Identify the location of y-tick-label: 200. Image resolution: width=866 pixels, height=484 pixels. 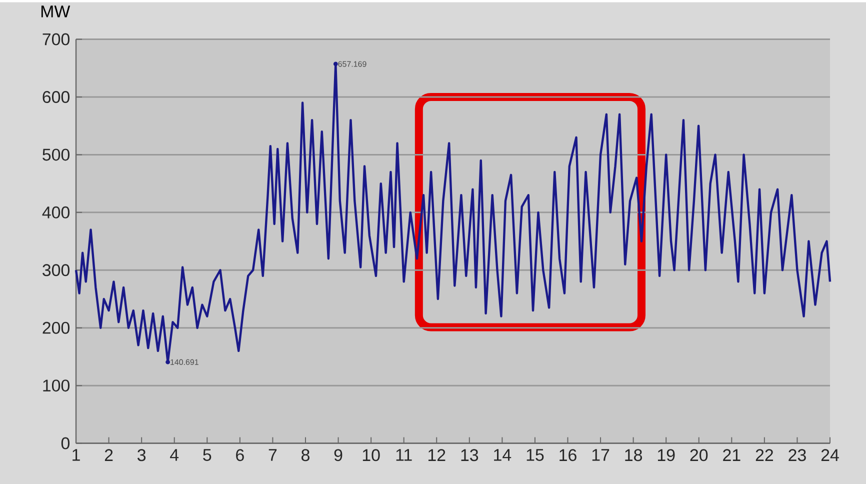
(56, 328).